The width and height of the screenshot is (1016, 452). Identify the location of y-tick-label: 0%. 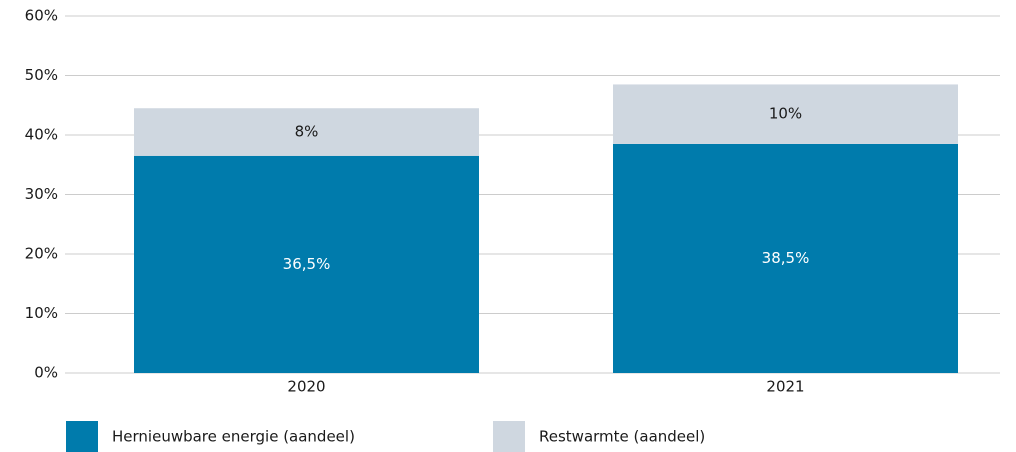
(46, 373).